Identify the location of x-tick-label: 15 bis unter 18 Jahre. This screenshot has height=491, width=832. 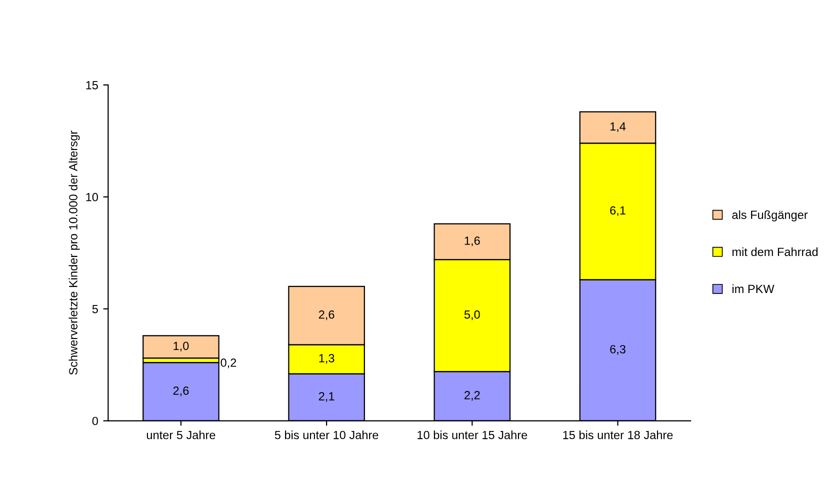
(618, 435).